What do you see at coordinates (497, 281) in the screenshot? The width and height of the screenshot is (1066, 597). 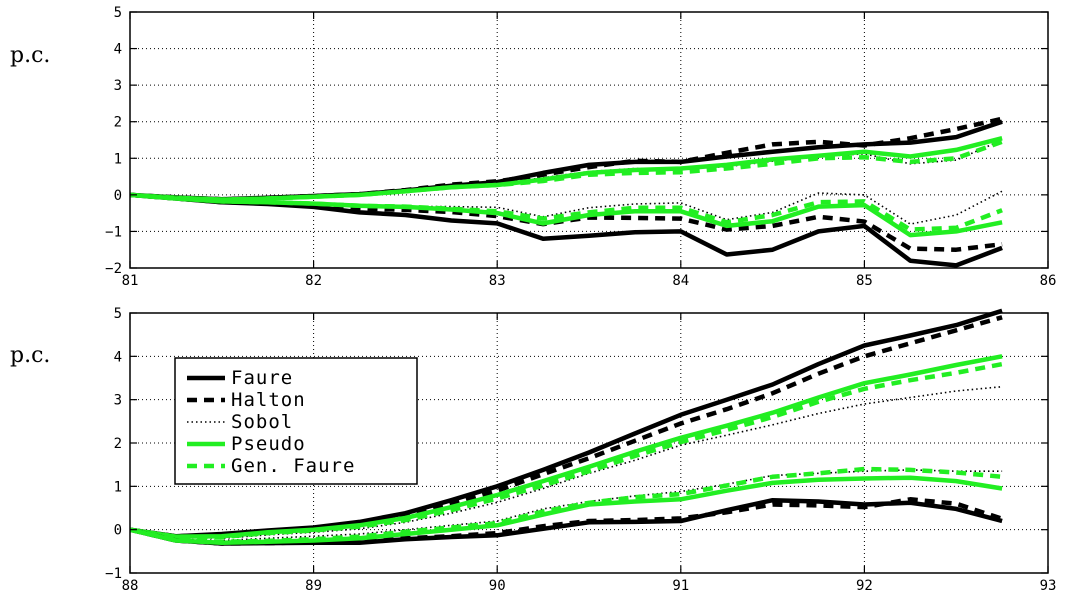 I see `x-tick-label: 83` at bounding box center [497, 281].